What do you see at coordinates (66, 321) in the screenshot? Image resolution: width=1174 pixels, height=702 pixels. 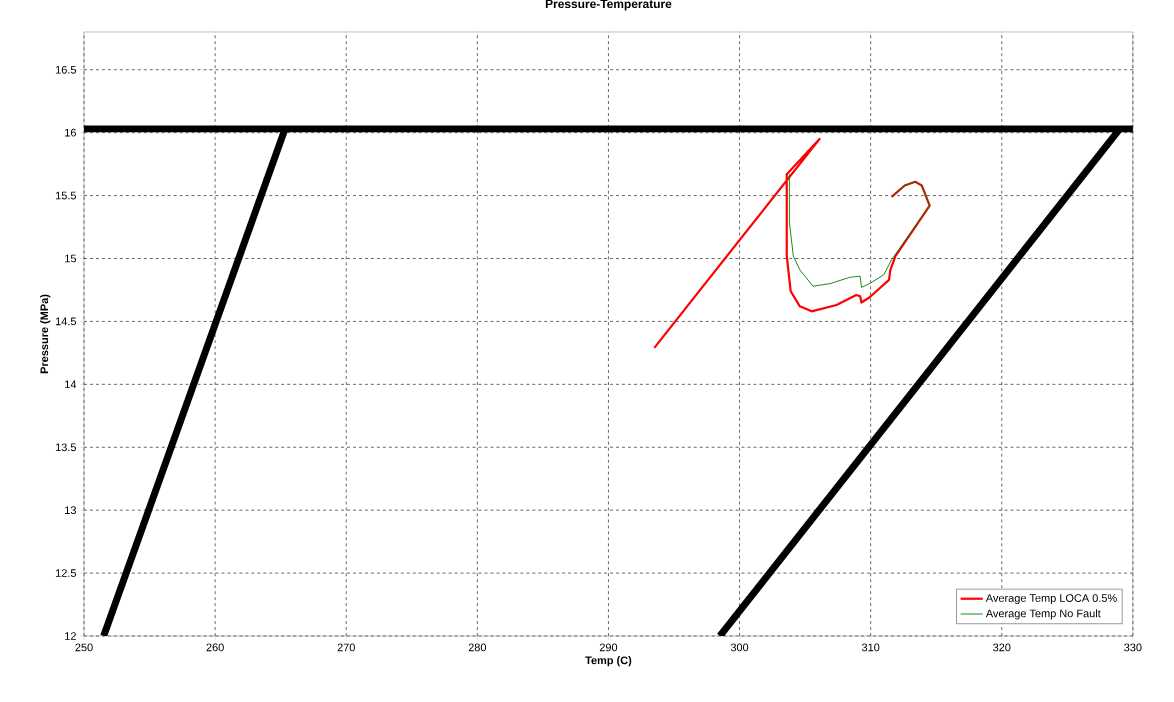 I see `y-tick-label: 14.5` at bounding box center [66, 321].